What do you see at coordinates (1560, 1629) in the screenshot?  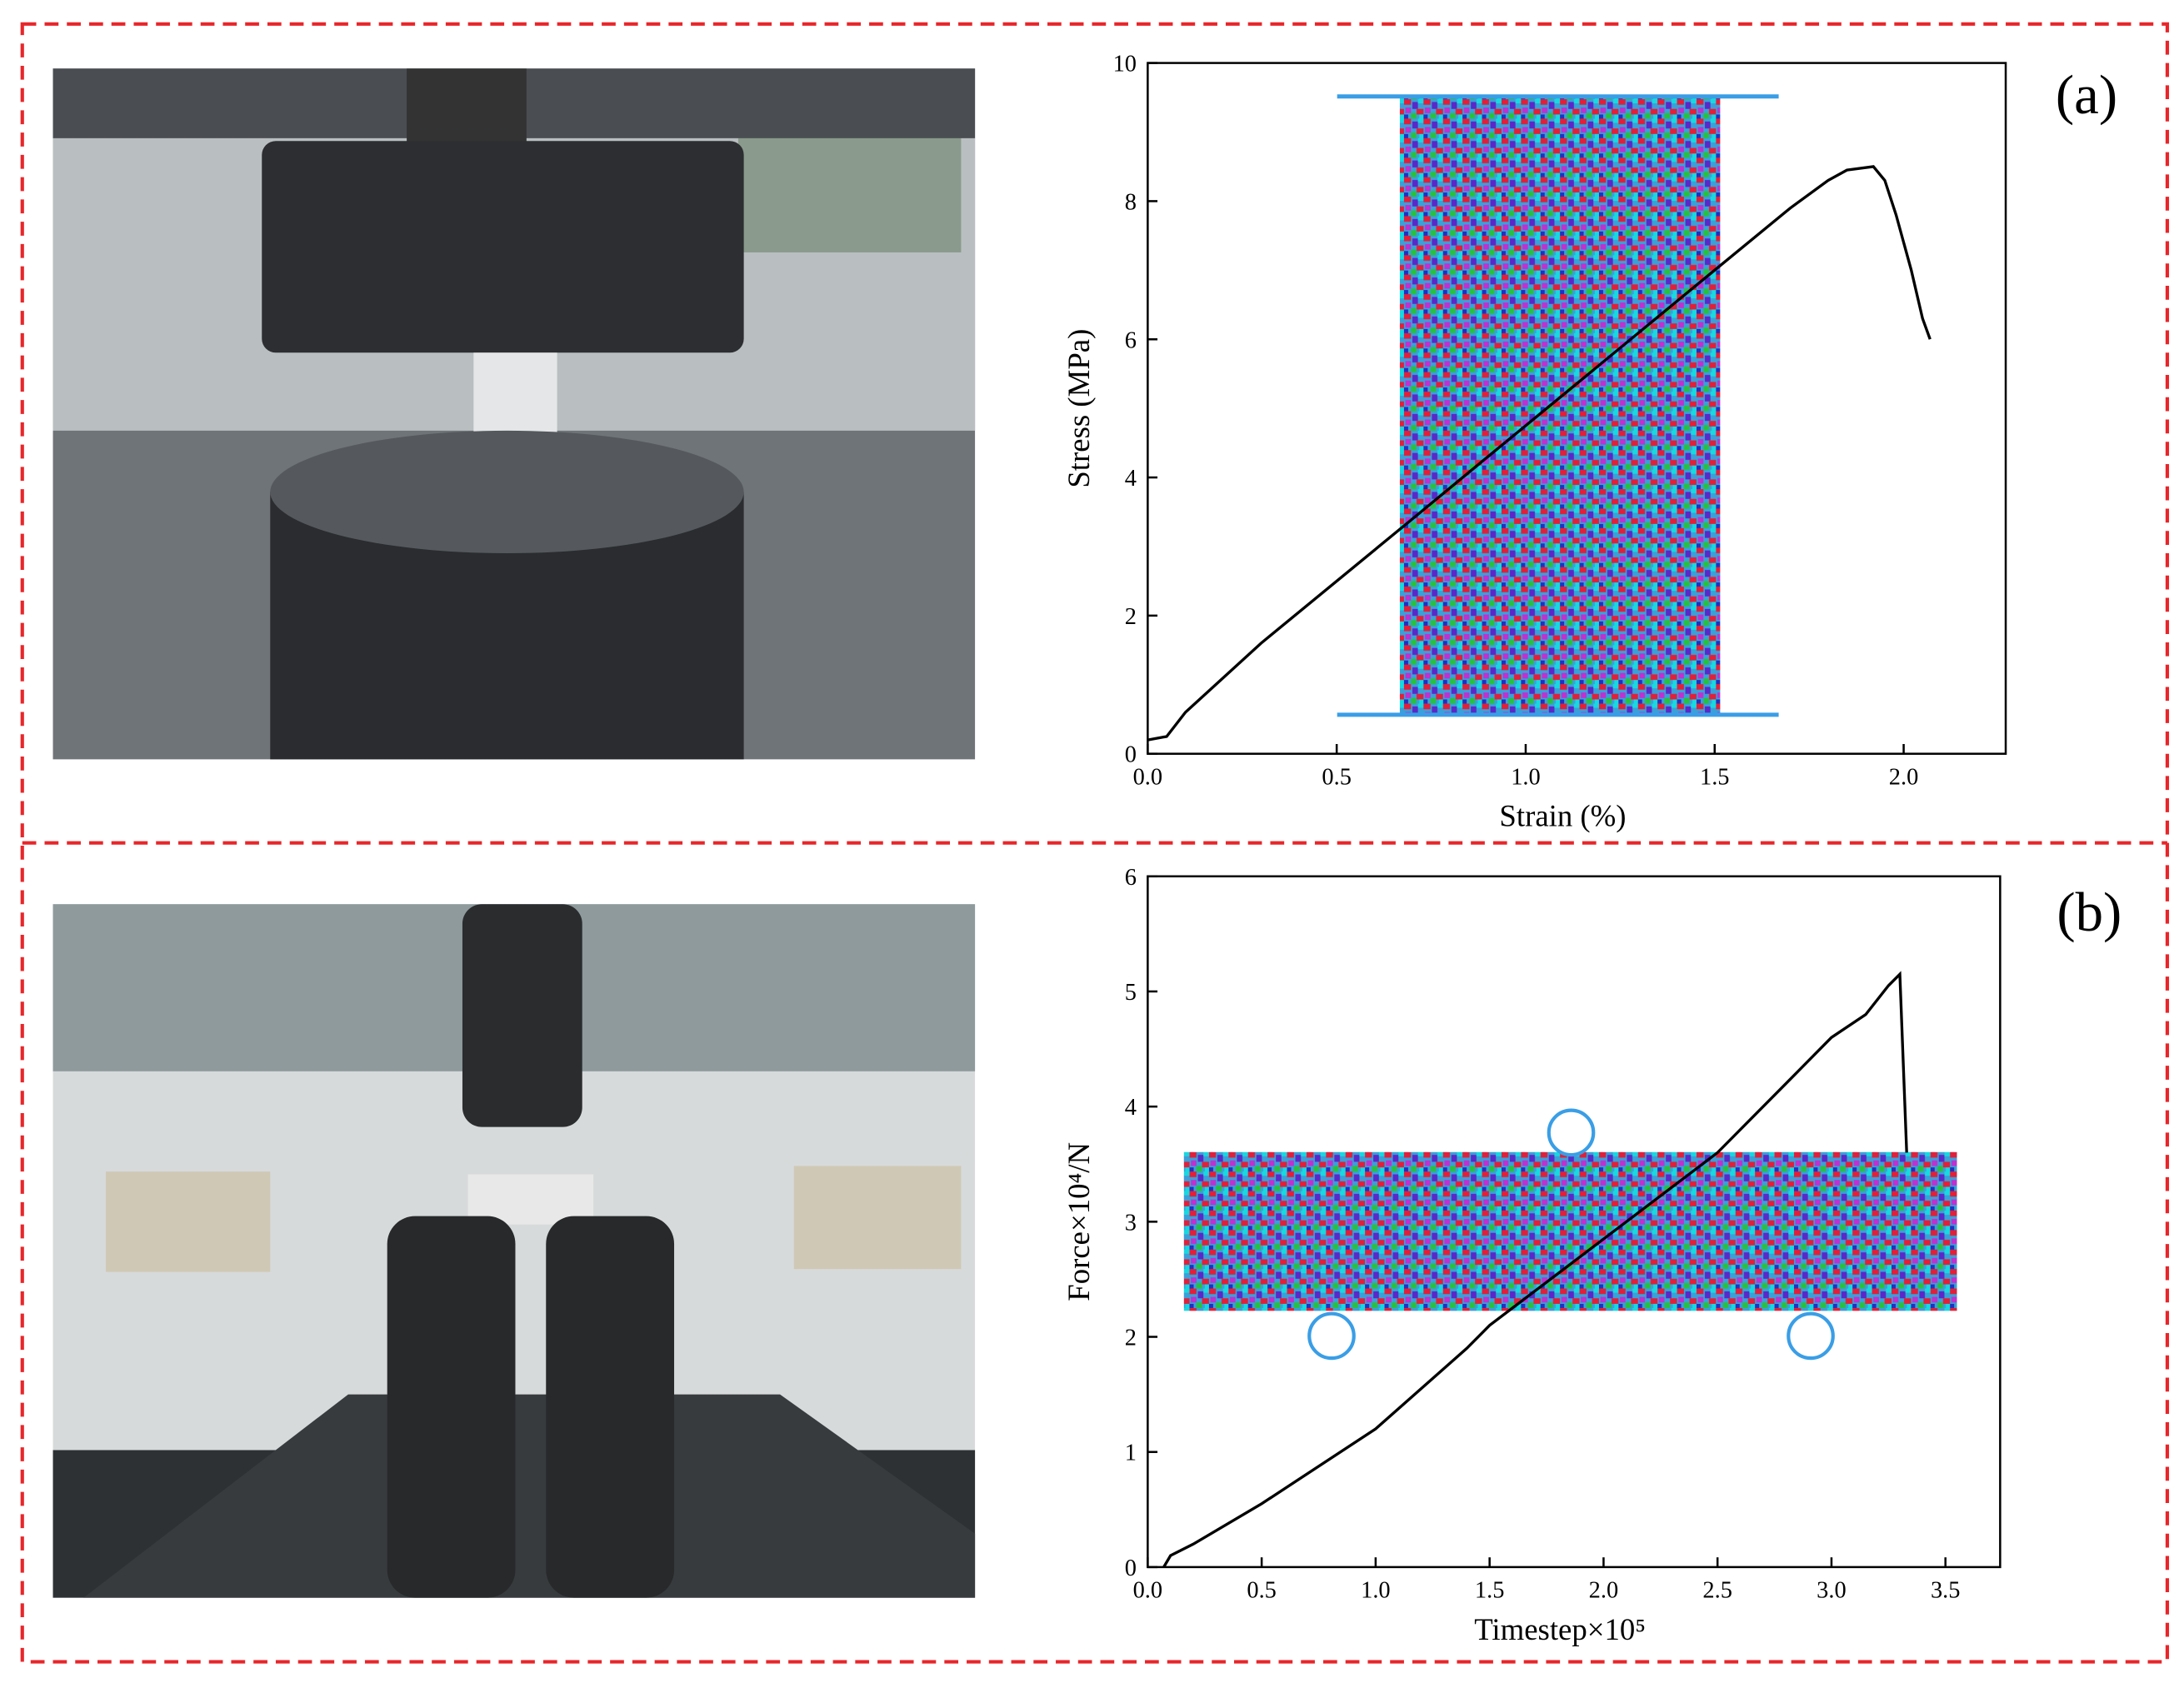 I see `x-axis-label: Timestep×10⁵` at bounding box center [1560, 1629].